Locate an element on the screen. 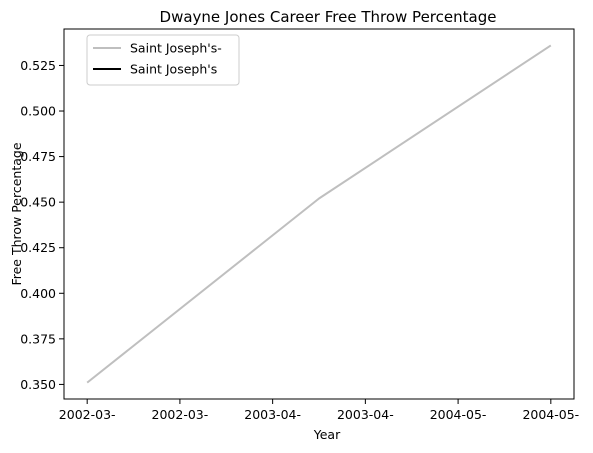 The width and height of the screenshot is (593, 453). y-tick-label: 0.400 is located at coordinates (38, 293).